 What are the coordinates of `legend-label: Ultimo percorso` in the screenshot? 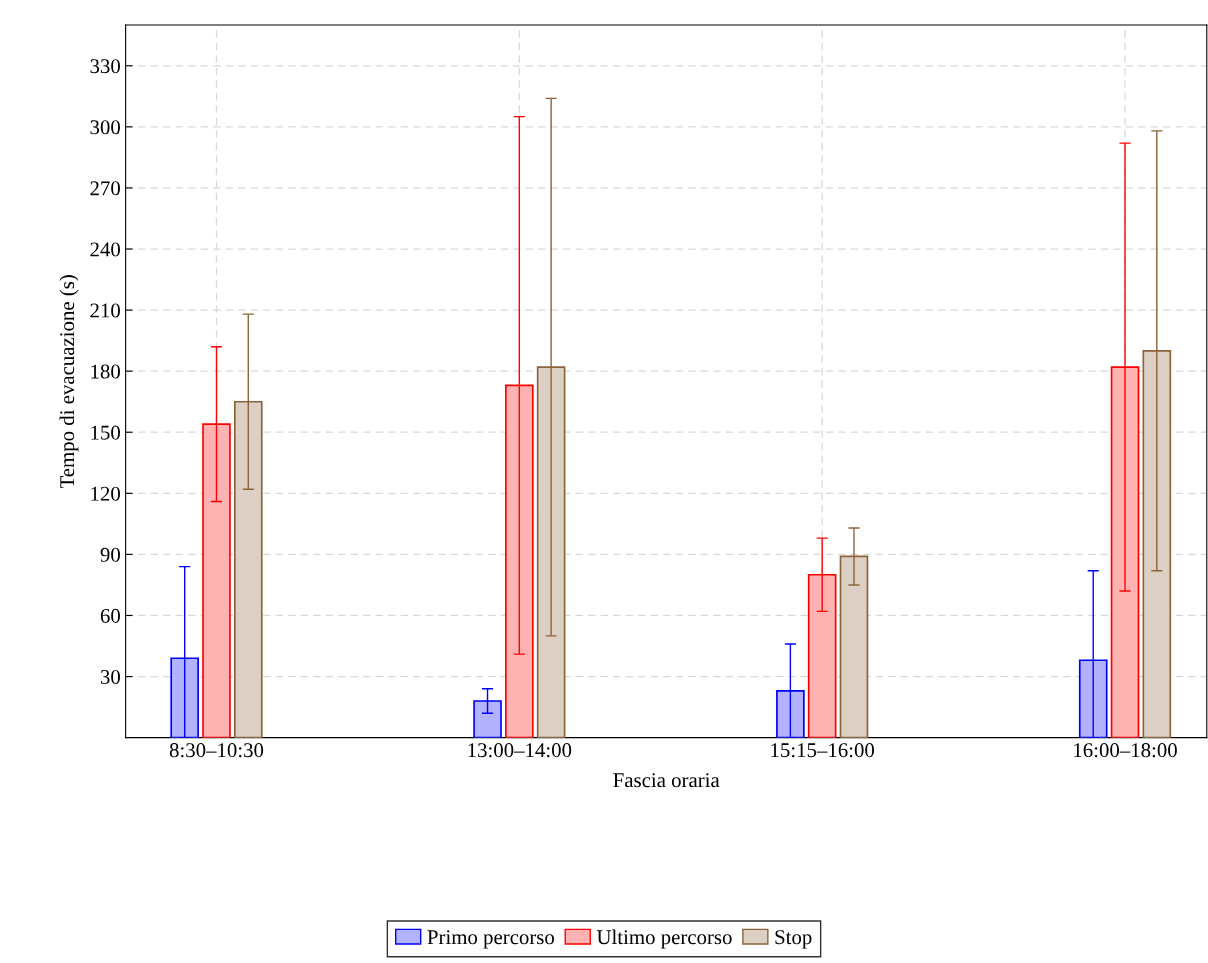 It's located at (664, 939).